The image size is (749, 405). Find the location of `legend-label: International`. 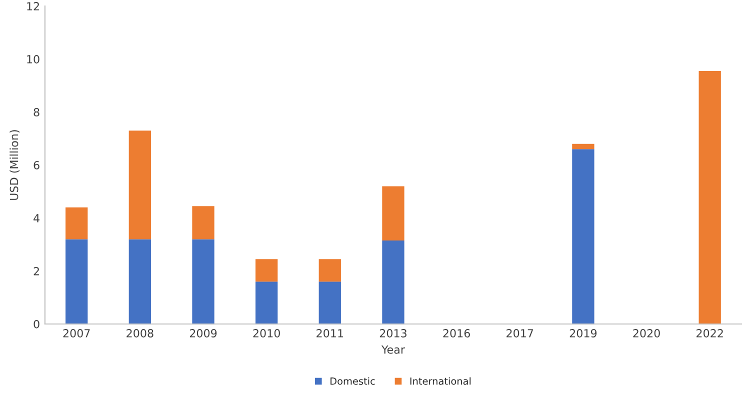

legend-label: International is located at coordinates (440, 381).